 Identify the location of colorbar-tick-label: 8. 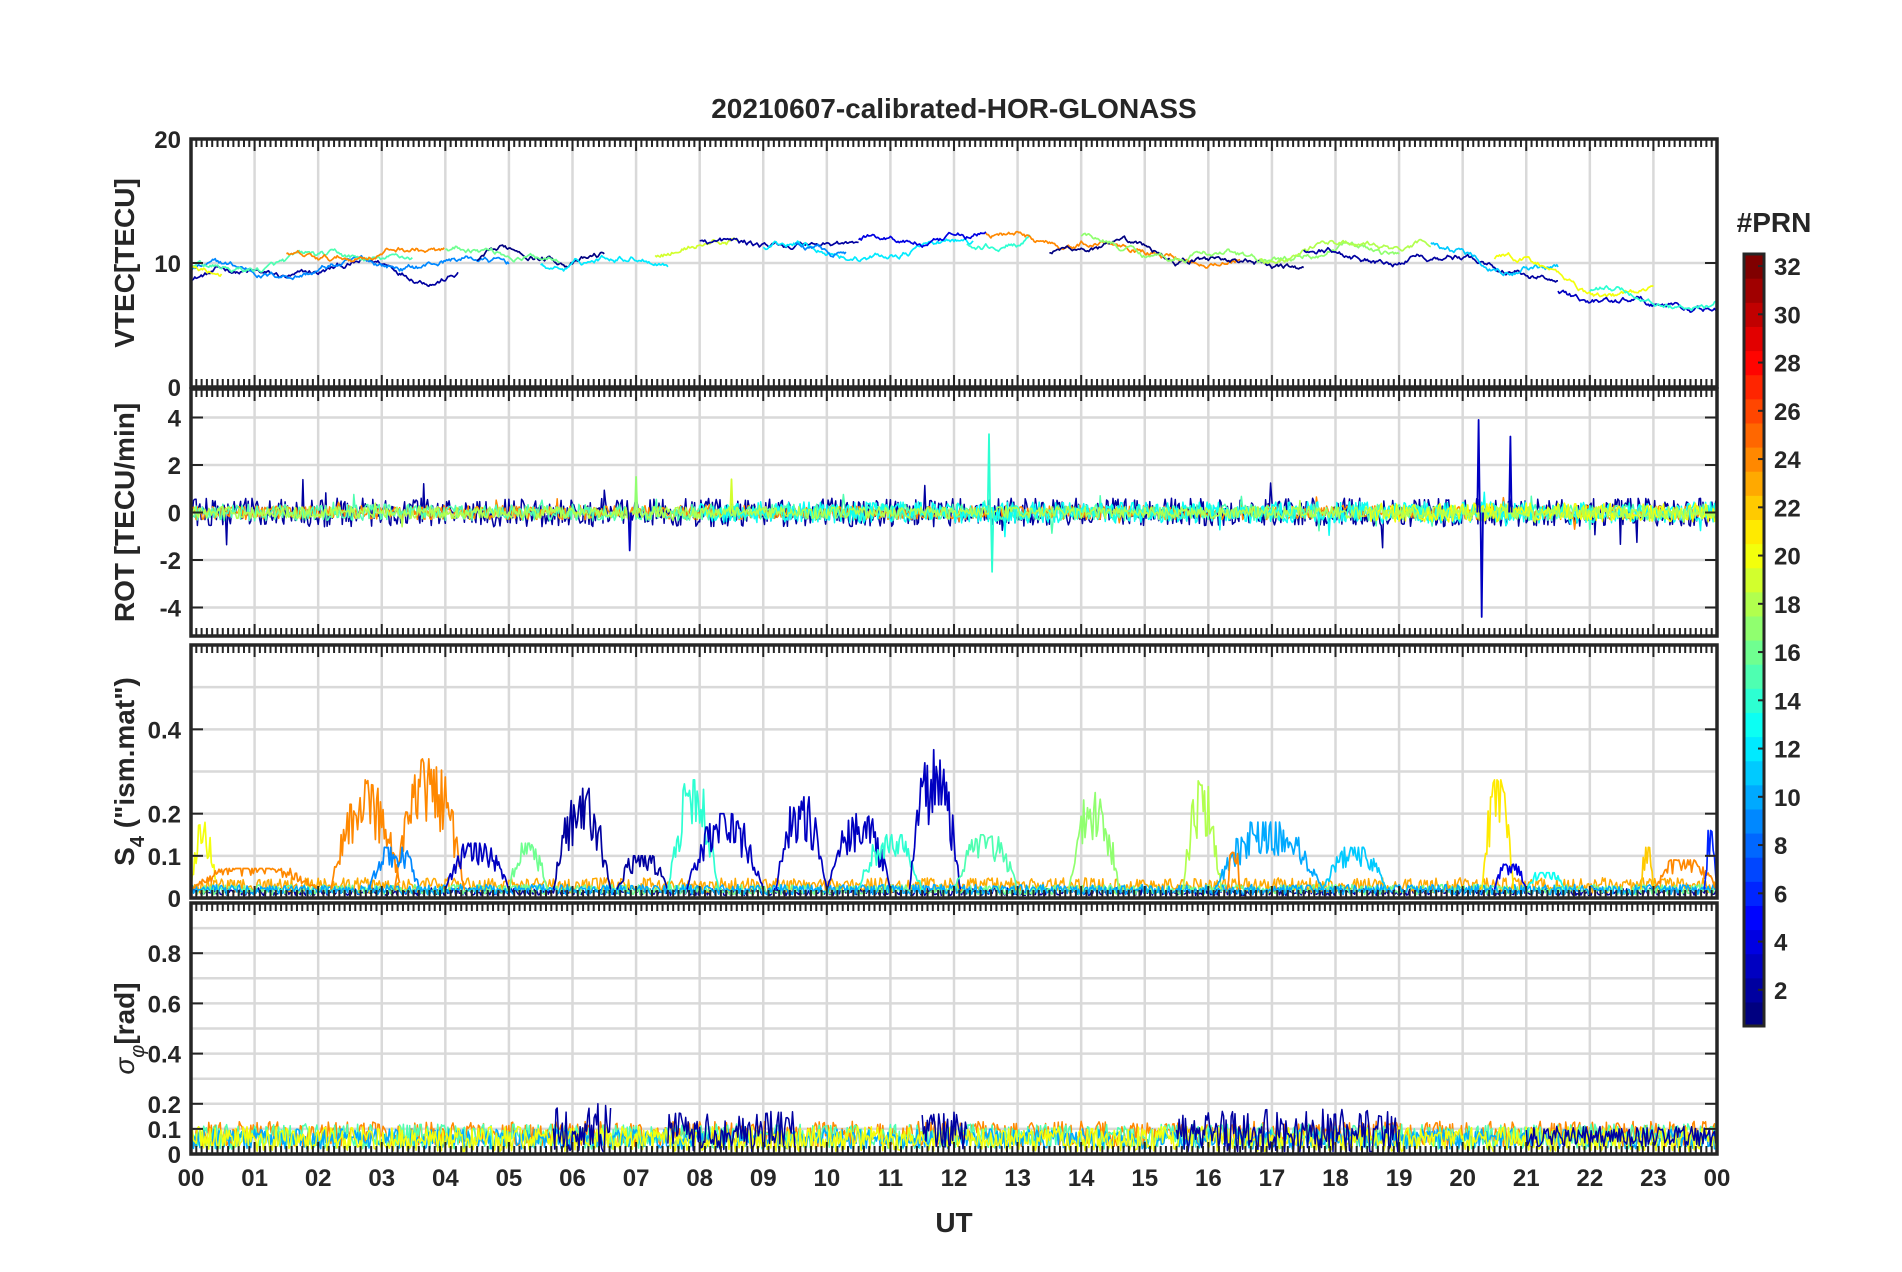
(1780, 846).